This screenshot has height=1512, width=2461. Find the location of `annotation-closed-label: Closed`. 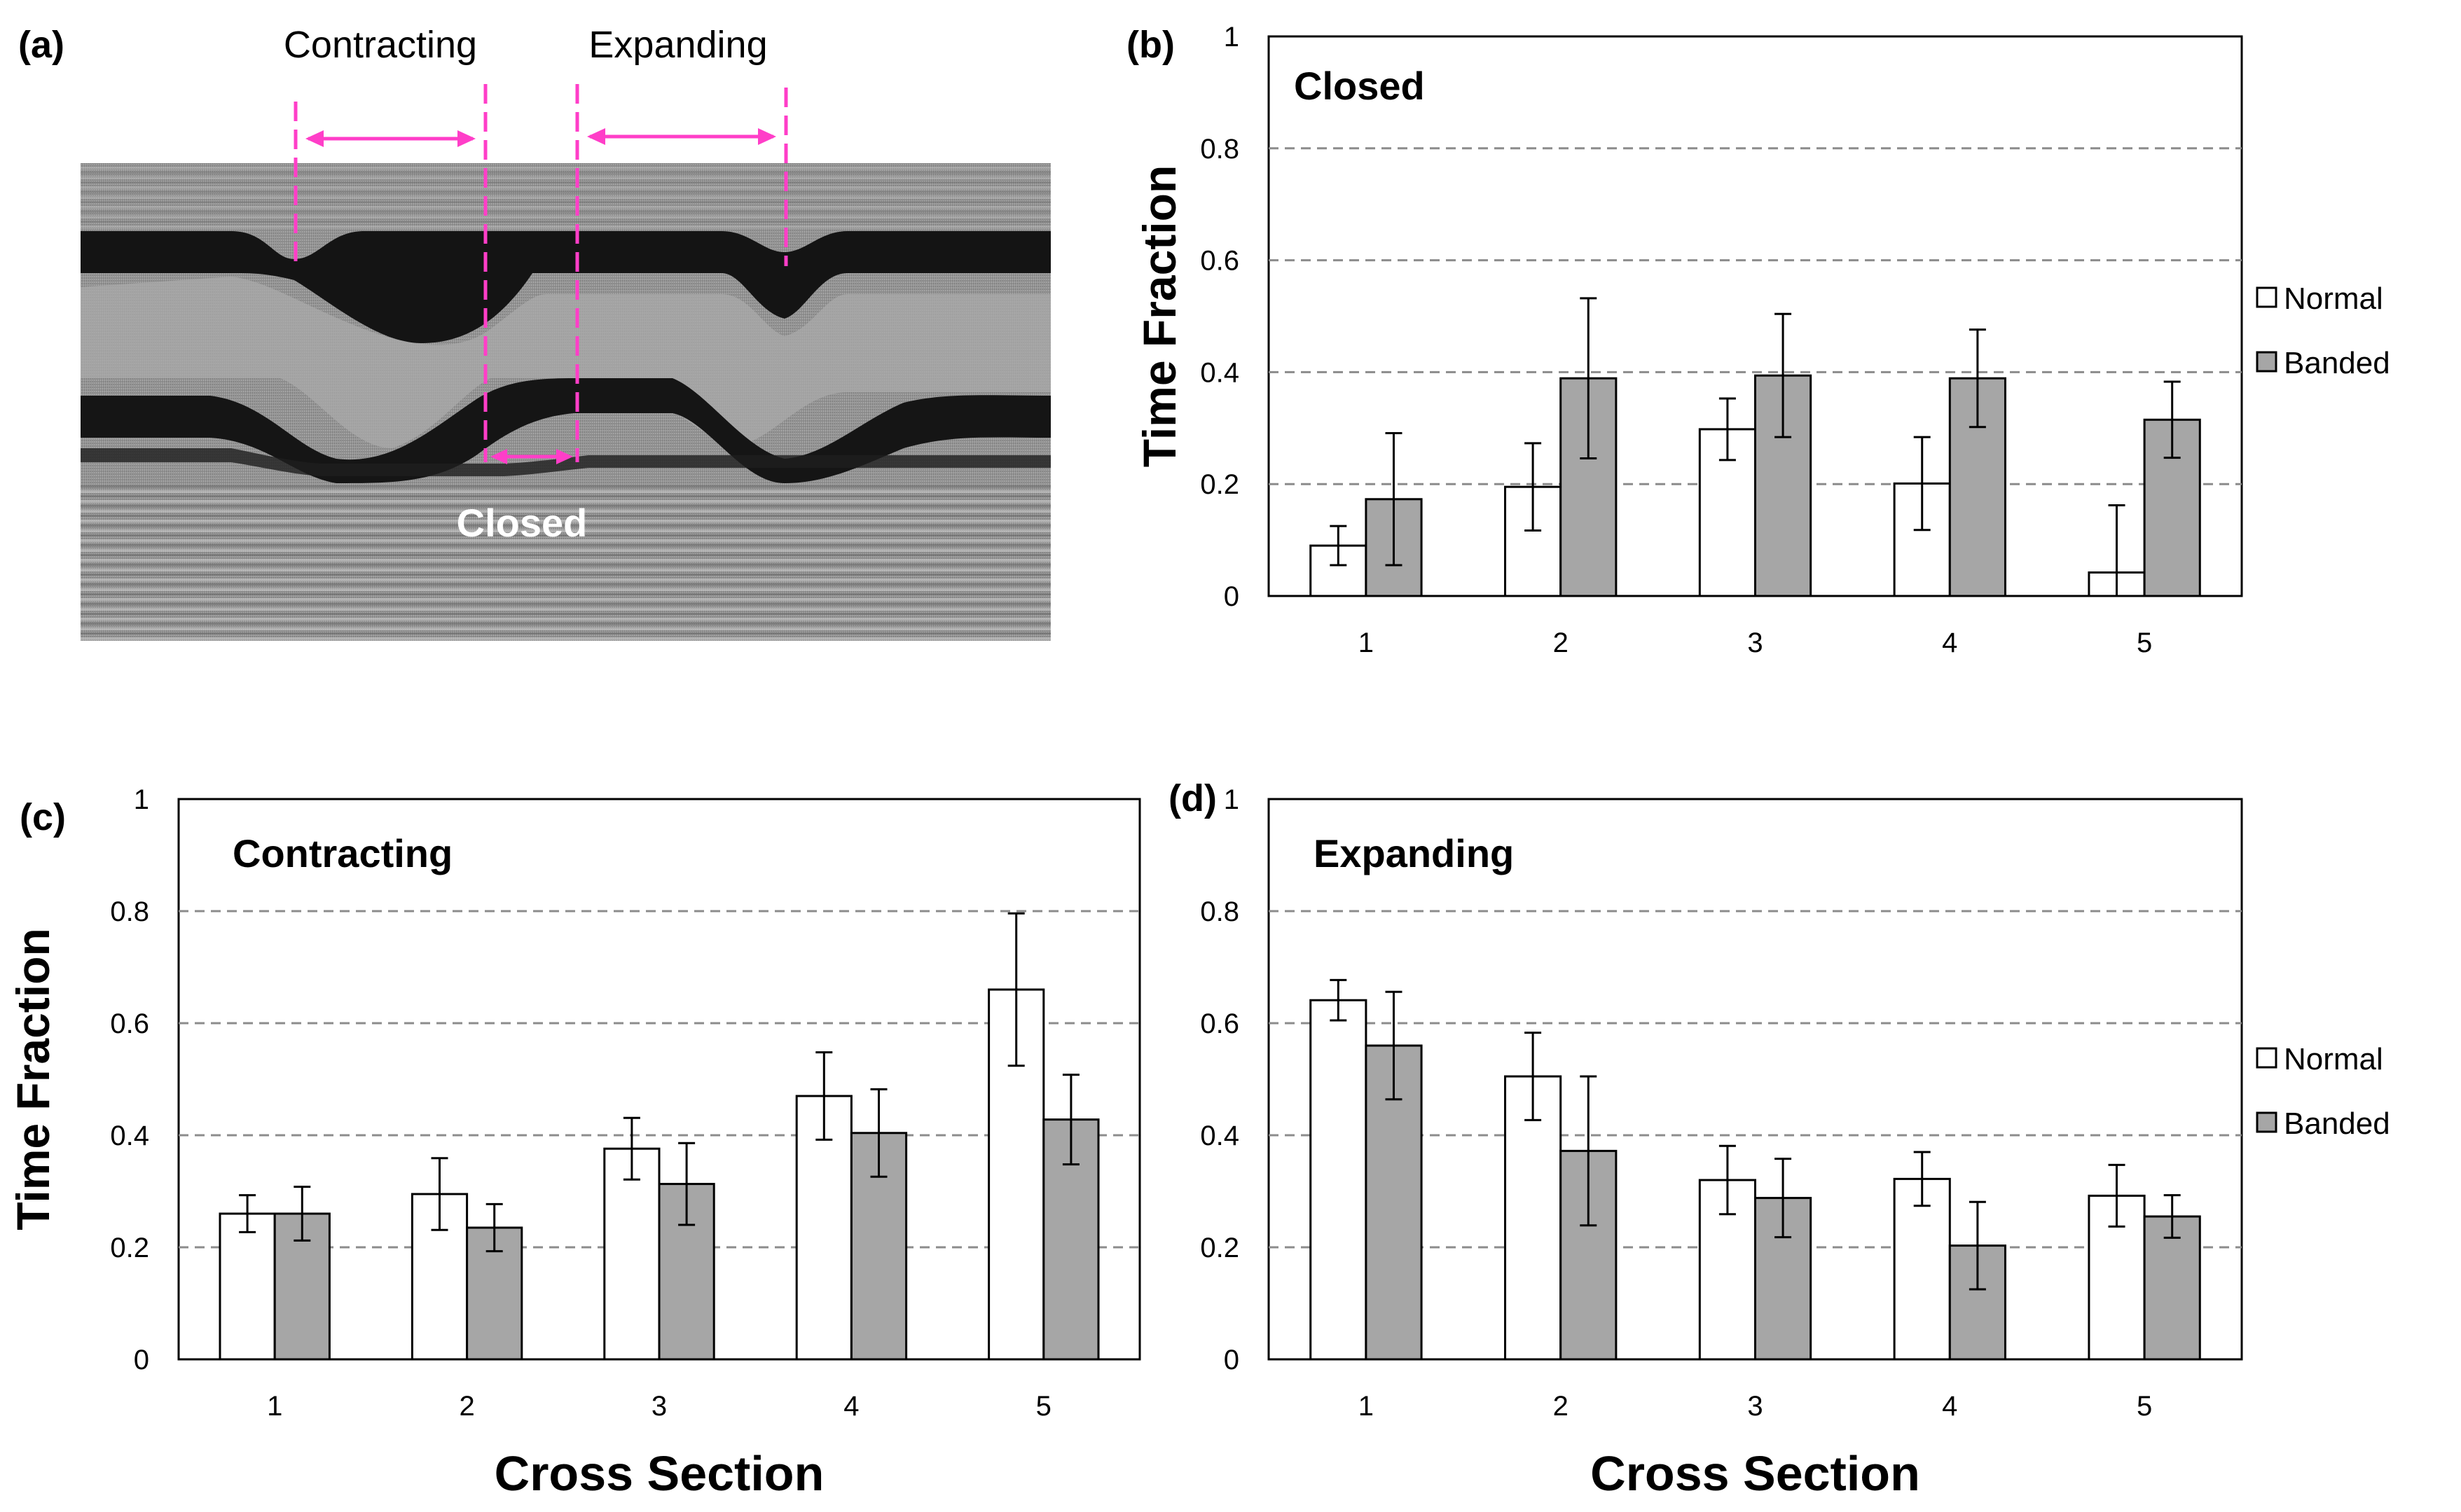

annotation-closed-label: Closed is located at coordinates (523, 523).